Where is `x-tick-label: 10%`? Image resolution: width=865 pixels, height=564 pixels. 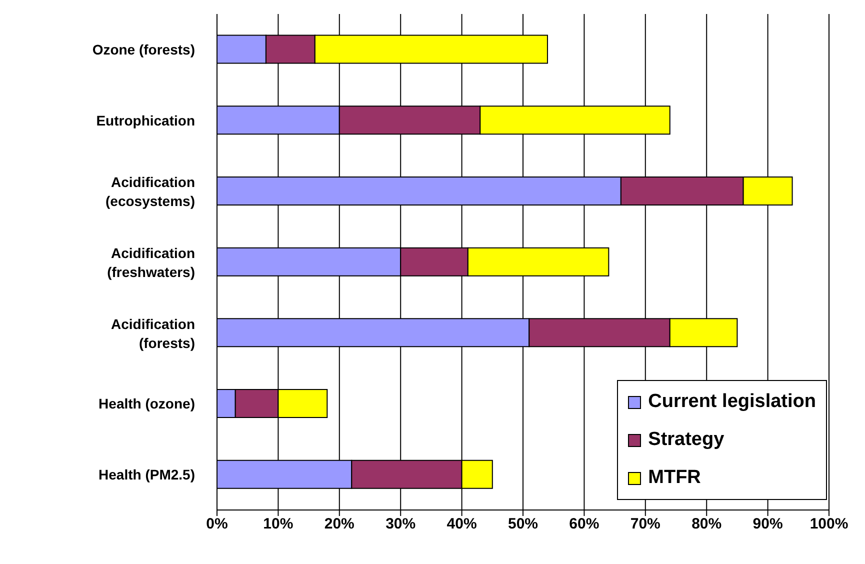
x-tick-label: 10% is located at coordinates (278, 524).